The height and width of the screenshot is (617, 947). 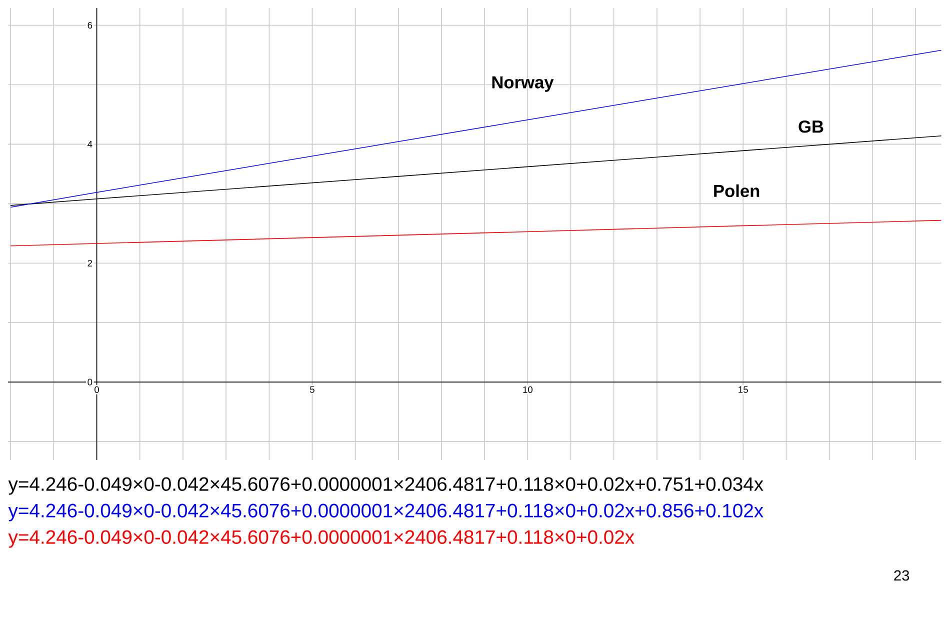 What do you see at coordinates (90, 382) in the screenshot?
I see `y-tick-label: 0` at bounding box center [90, 382].